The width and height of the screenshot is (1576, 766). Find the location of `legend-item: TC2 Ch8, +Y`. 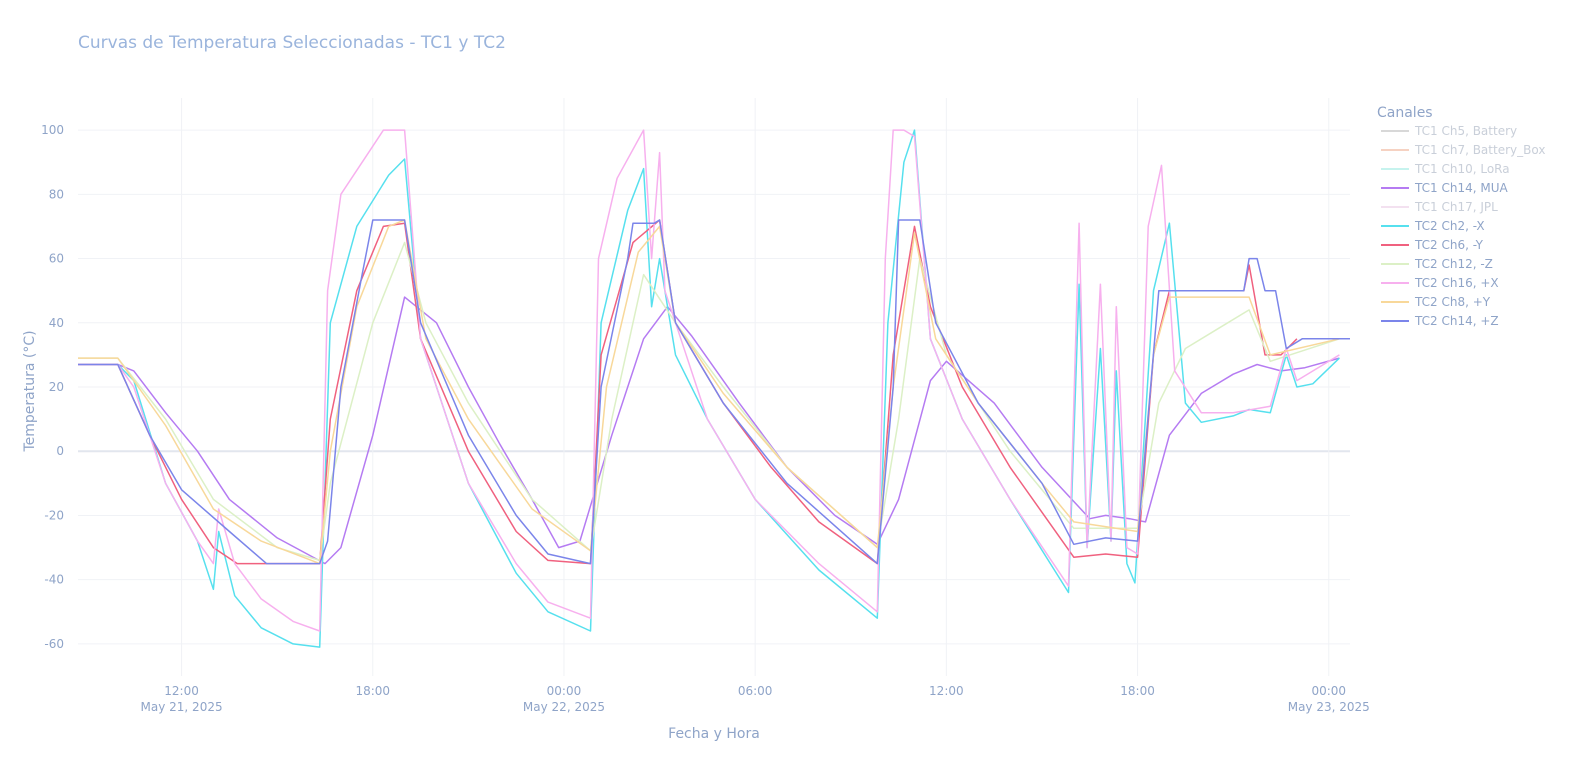

legend-item: TC2 Ch8, +Y is located at coordinates (1436, 302).